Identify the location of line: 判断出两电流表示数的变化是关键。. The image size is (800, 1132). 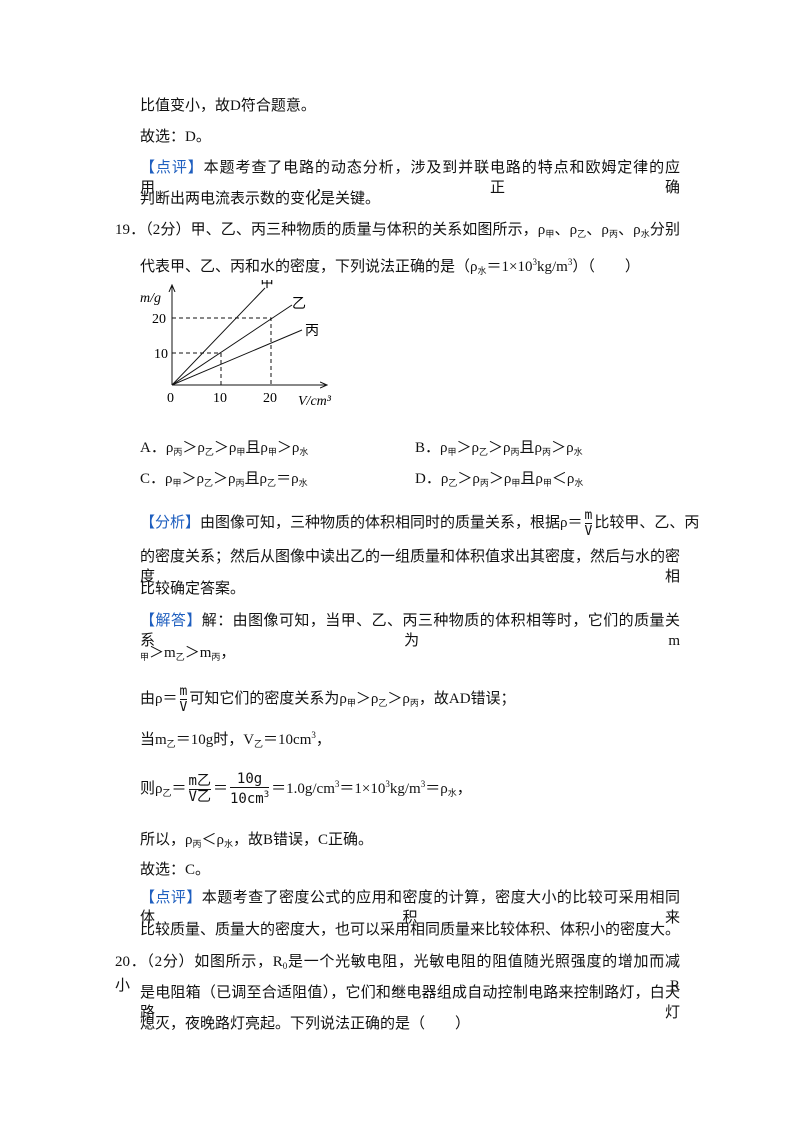
(260, 199).